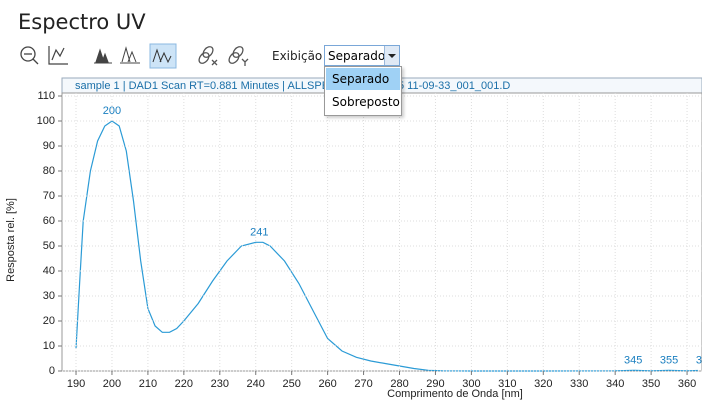 This screenshot has height=407, width=702. Describe the element at coordinates (357, 56) in the screenshot. I see `combo-value: Separado` at that location.